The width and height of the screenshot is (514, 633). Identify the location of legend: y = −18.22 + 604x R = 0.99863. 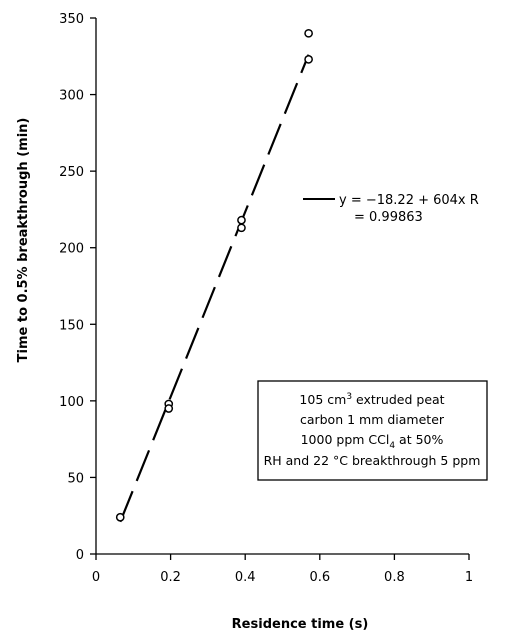
(391, 209).